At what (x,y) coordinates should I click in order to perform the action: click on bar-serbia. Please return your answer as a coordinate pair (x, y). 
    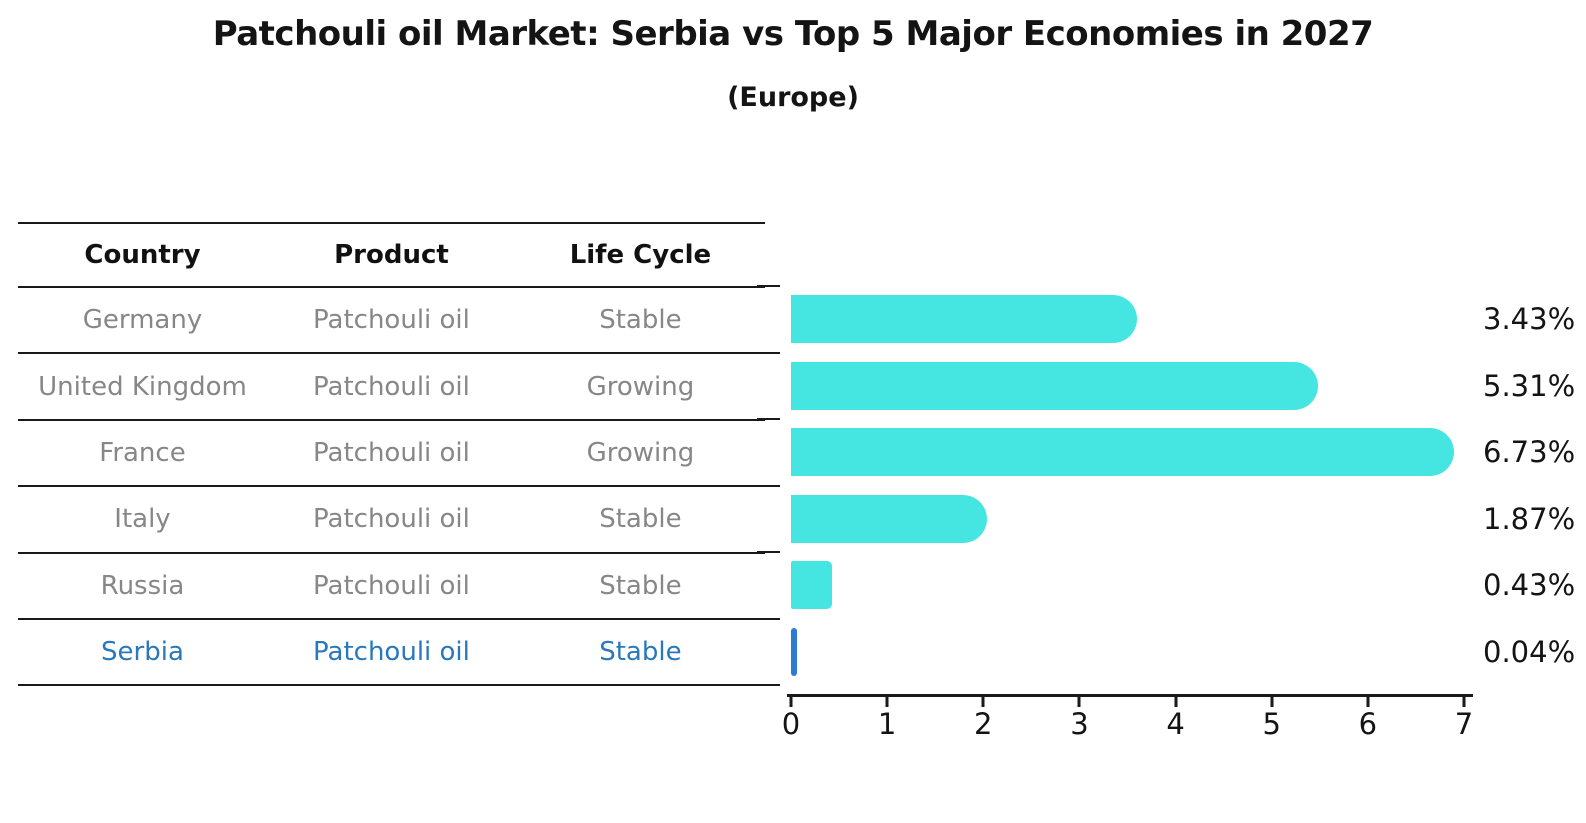
    Looking at the image, I should click on (794, 651).